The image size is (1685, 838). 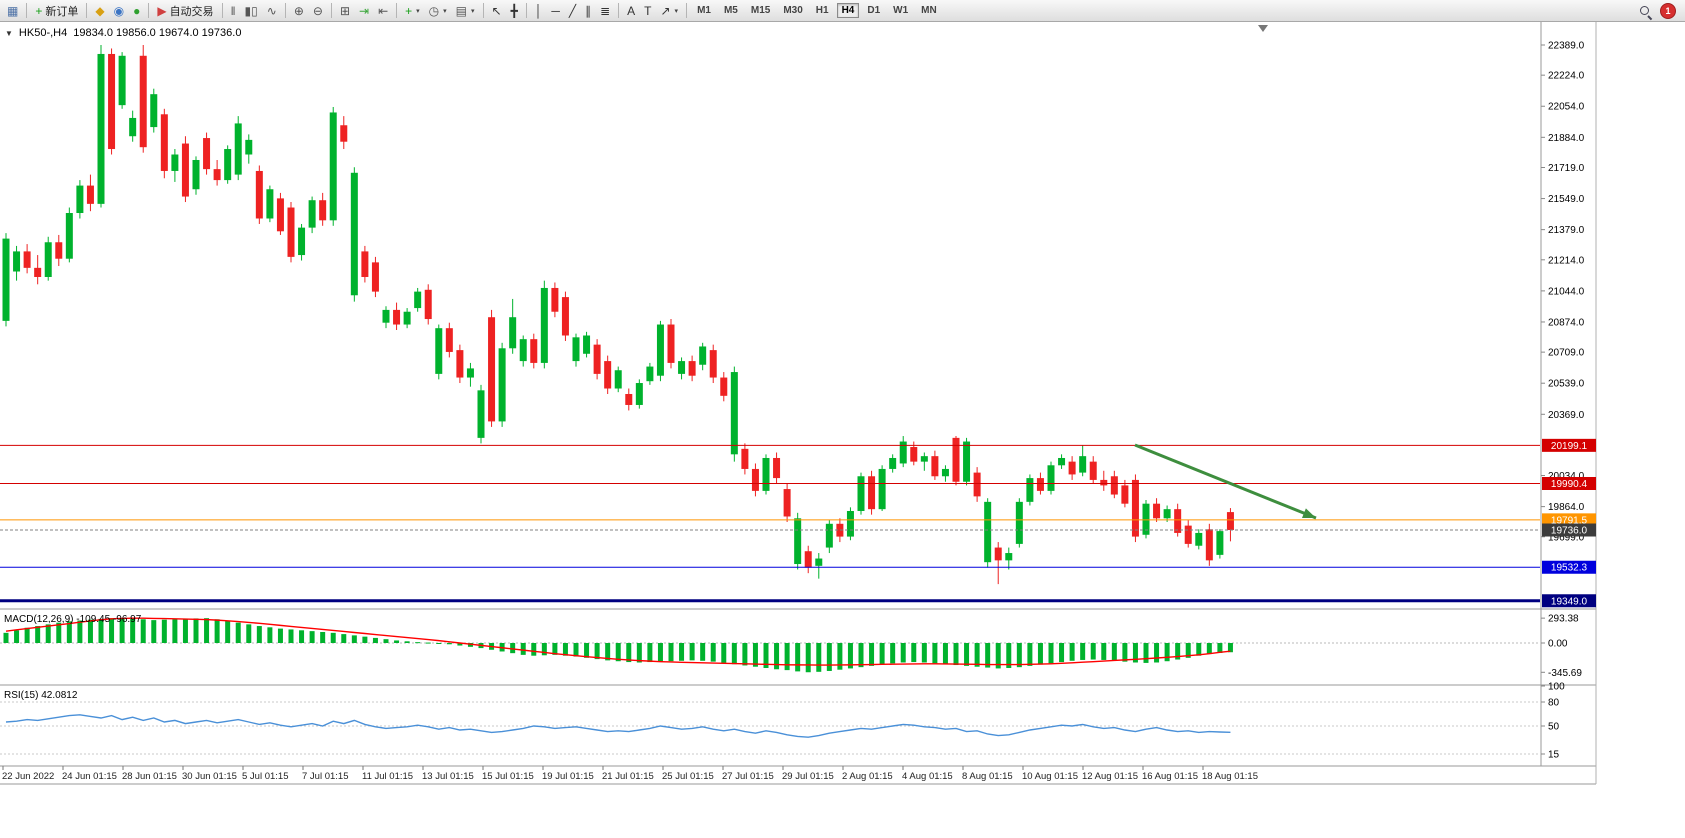 What do you see at coordinates (387, 776) in the screenshot?
I see `svg-text: 11 Jul 01:15` at bounding box center [387, 776].